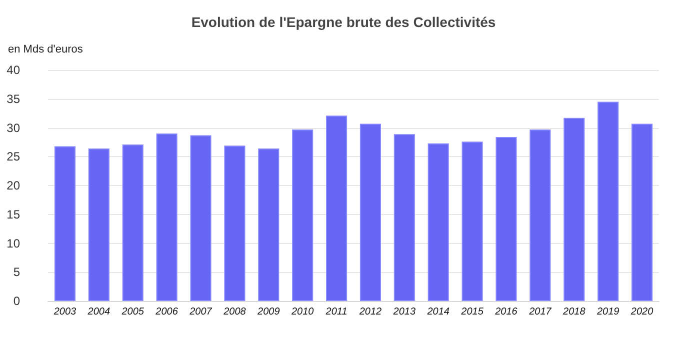 The image size is (687, 347). I want to click on x-tick-label: 2011, so click(336, 312).